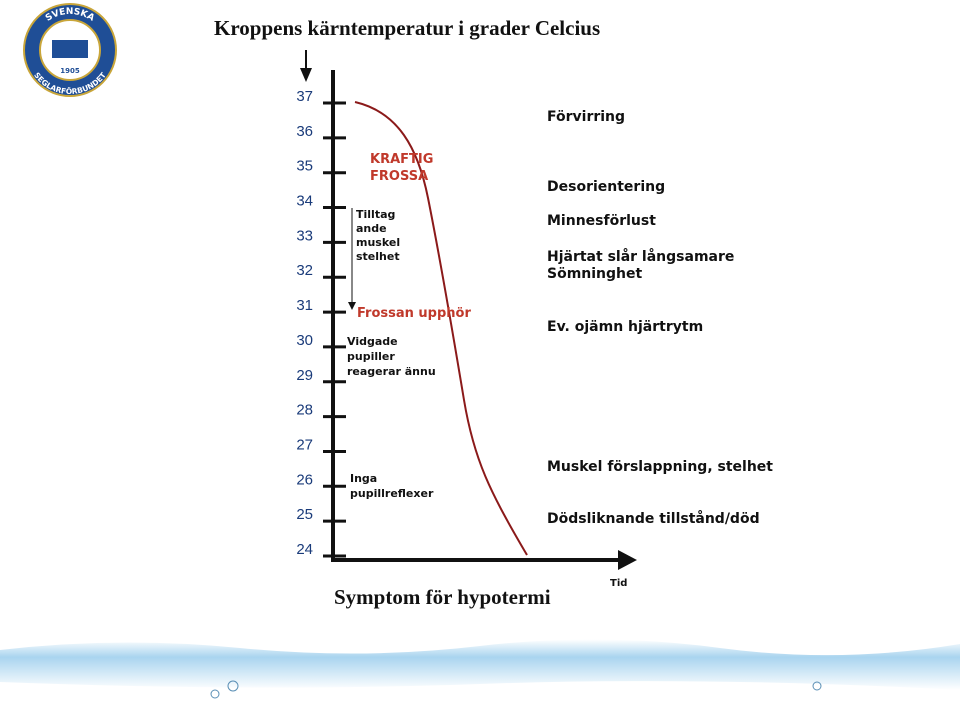 This screenshot has height=701, width=960. Describe the element at coordinates (304, 131) in the screenshot. I see `tick-label: 36` at that location.